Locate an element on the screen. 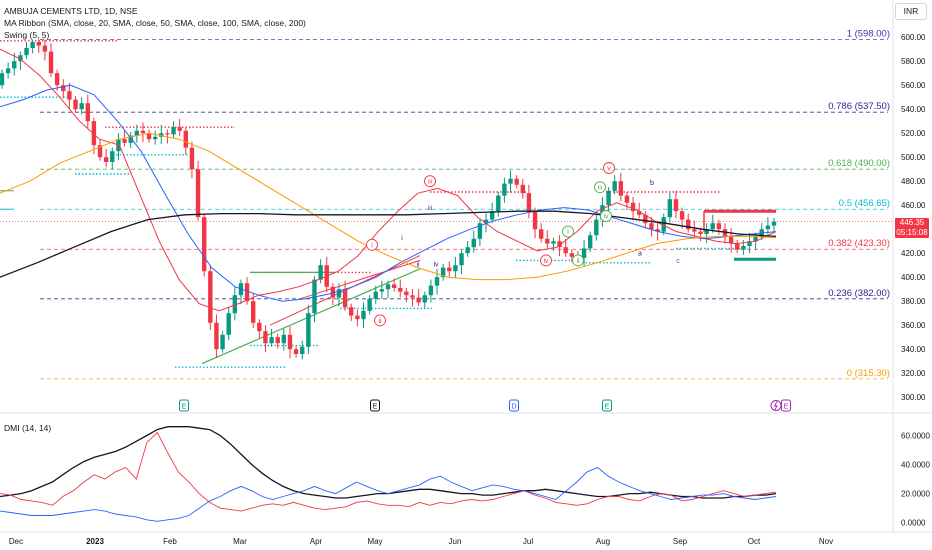 This screenshot has height=550, width=932. fib-level-label: 0.786 (537.50) is located at coordinates (859, 106).